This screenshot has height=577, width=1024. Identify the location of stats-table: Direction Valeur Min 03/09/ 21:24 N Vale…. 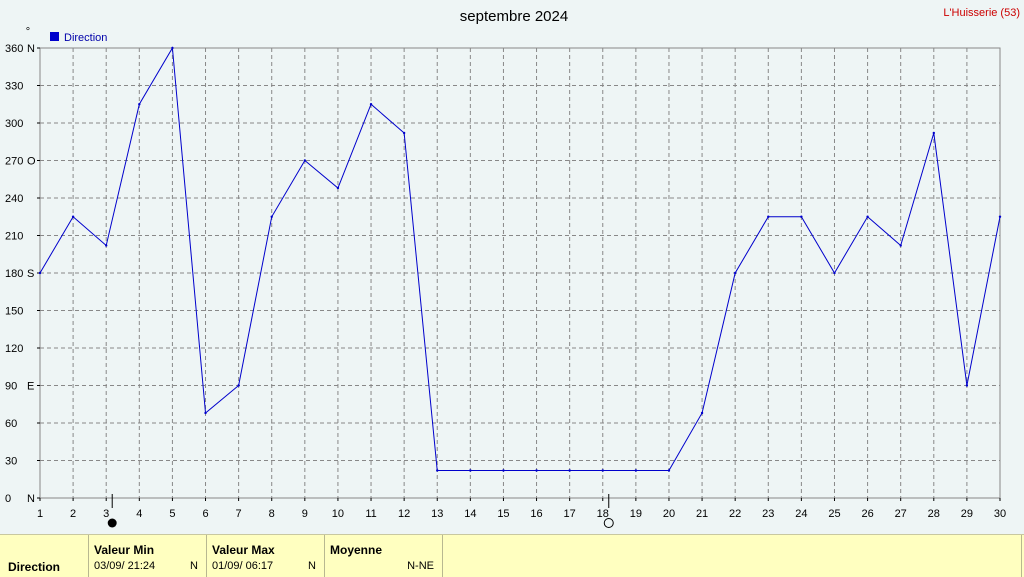
(512, 555).